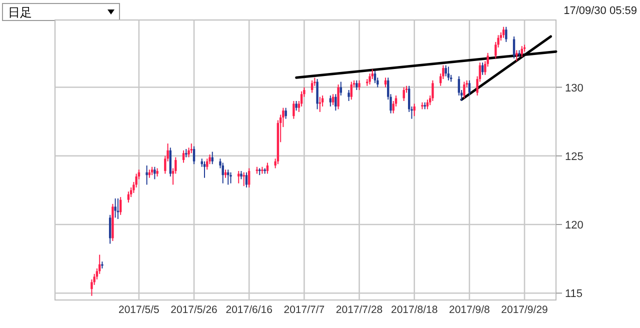 This screenshot has height=328, width=640. What do you see at coordinates (574, 294) in the screenshot?
I see `y-tick-label: 115` at bounding box center [574, 294].